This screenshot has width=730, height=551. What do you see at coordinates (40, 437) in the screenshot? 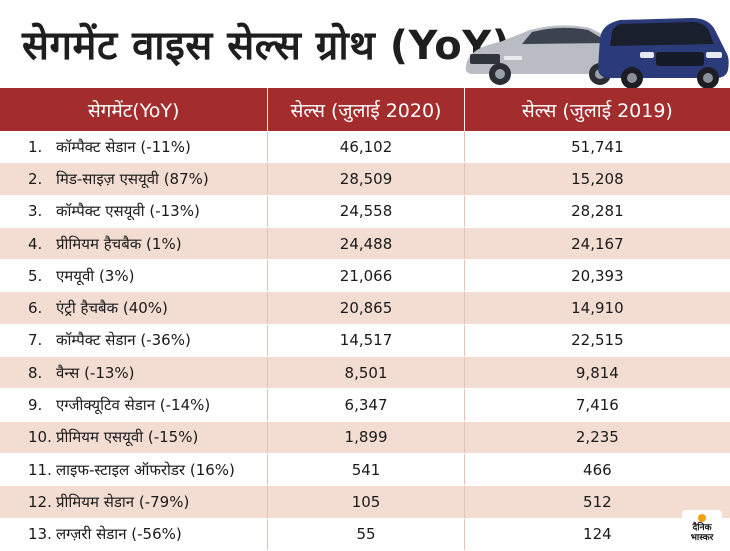
I see `row-number: 10.` at bounding box center [40, 437].